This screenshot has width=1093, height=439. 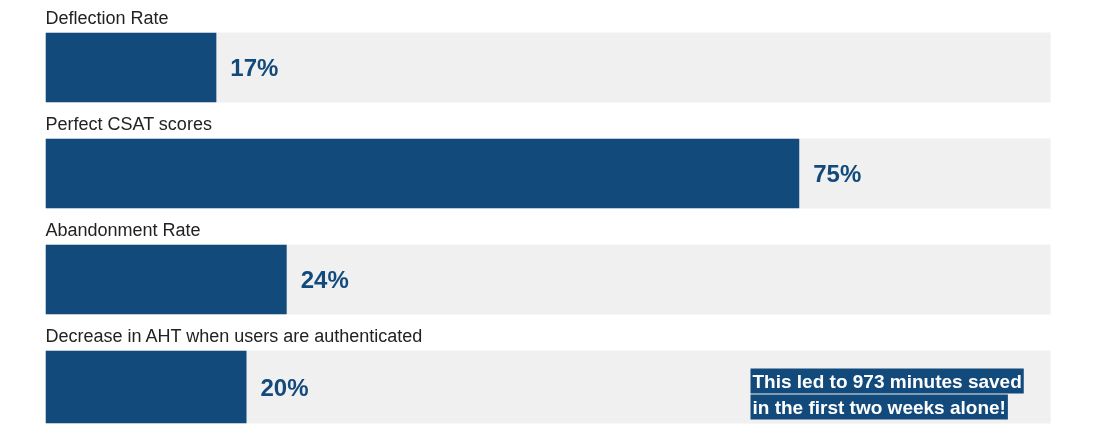 I want to click on data-label: 20%, so click(x=284, y=387).